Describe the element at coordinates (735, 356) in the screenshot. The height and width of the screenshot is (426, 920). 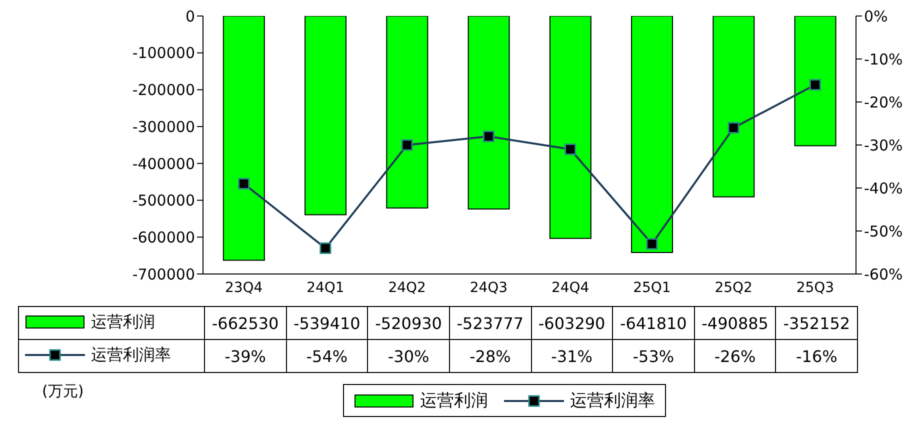
I see `data-label: -26%` at that location.